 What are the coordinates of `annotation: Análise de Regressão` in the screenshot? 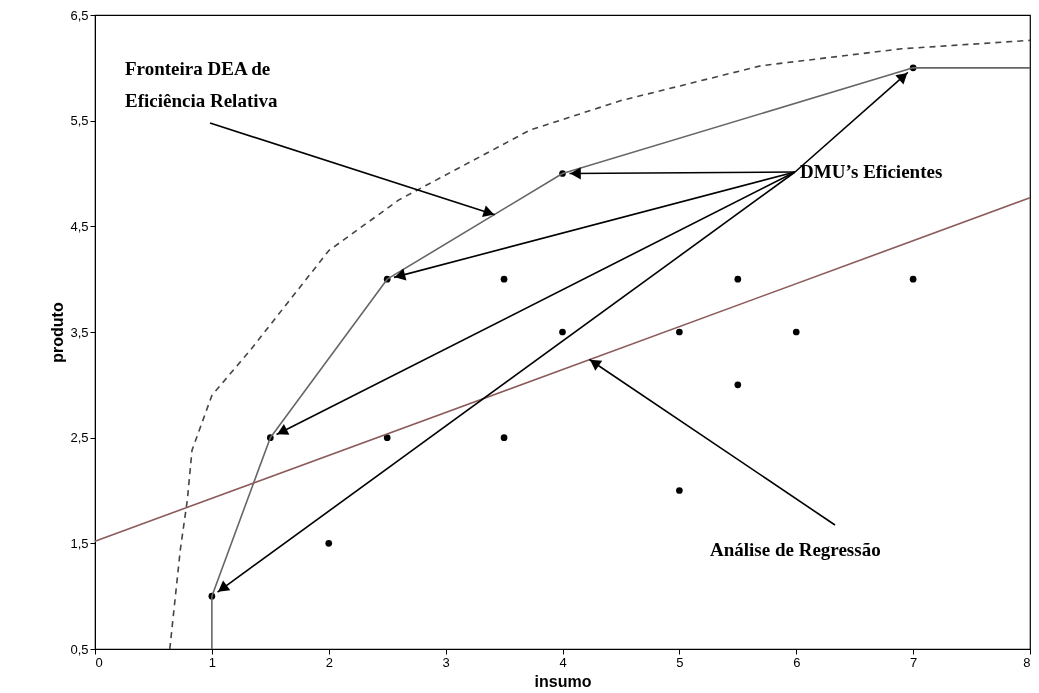 It's located at (795, 549).